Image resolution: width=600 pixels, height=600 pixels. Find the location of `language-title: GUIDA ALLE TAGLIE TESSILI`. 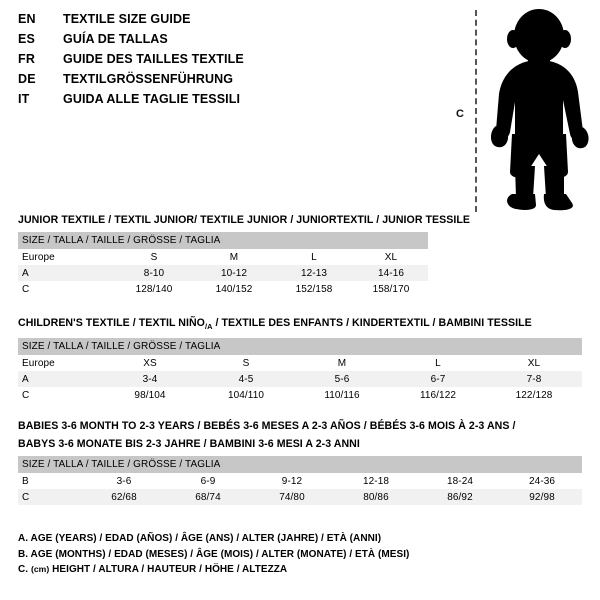

language-title: GUIDA ALLE TAGLIE TESSILI is located at coordinates (152, 99).